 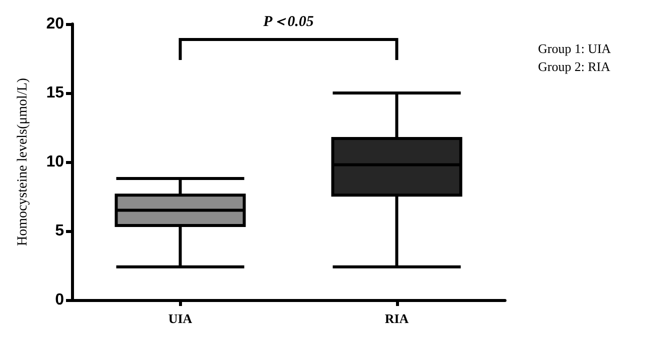 What do you see at coordinates (397, 318) in the screenshot?
I see `x-tick-label: RIA` at bounding box center [397, 318].